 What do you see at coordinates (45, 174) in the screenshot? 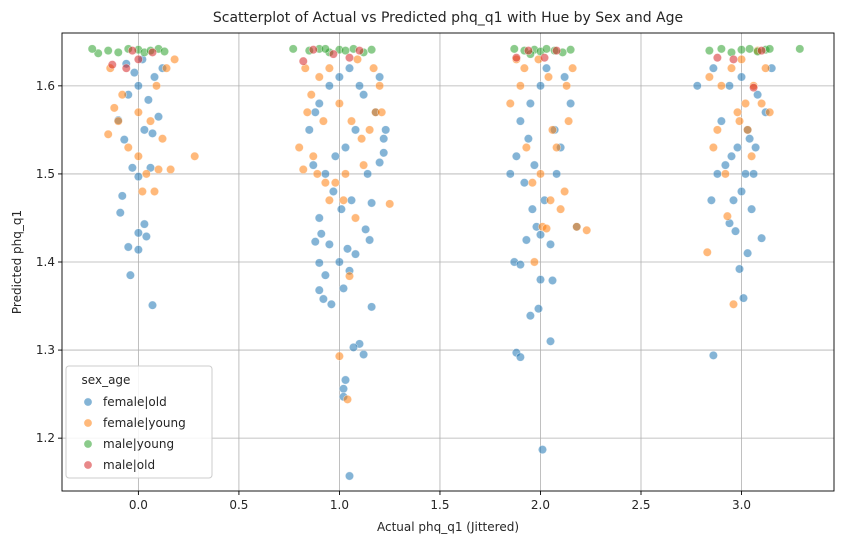
I see `y-tick-label: 1.5` at bounding box center [45, 174].